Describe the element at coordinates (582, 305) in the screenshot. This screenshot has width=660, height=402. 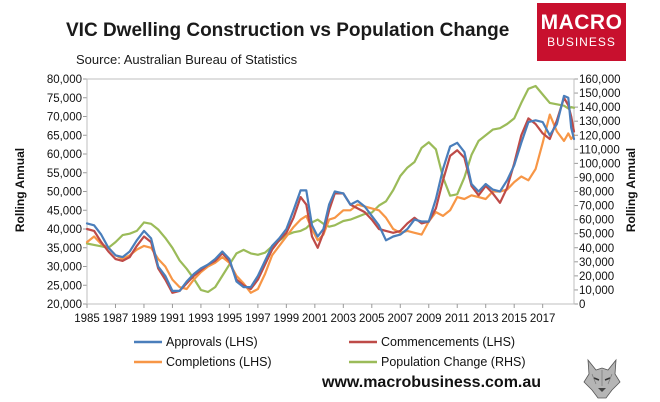
I see `right-y-tick-label: 0` at that location.